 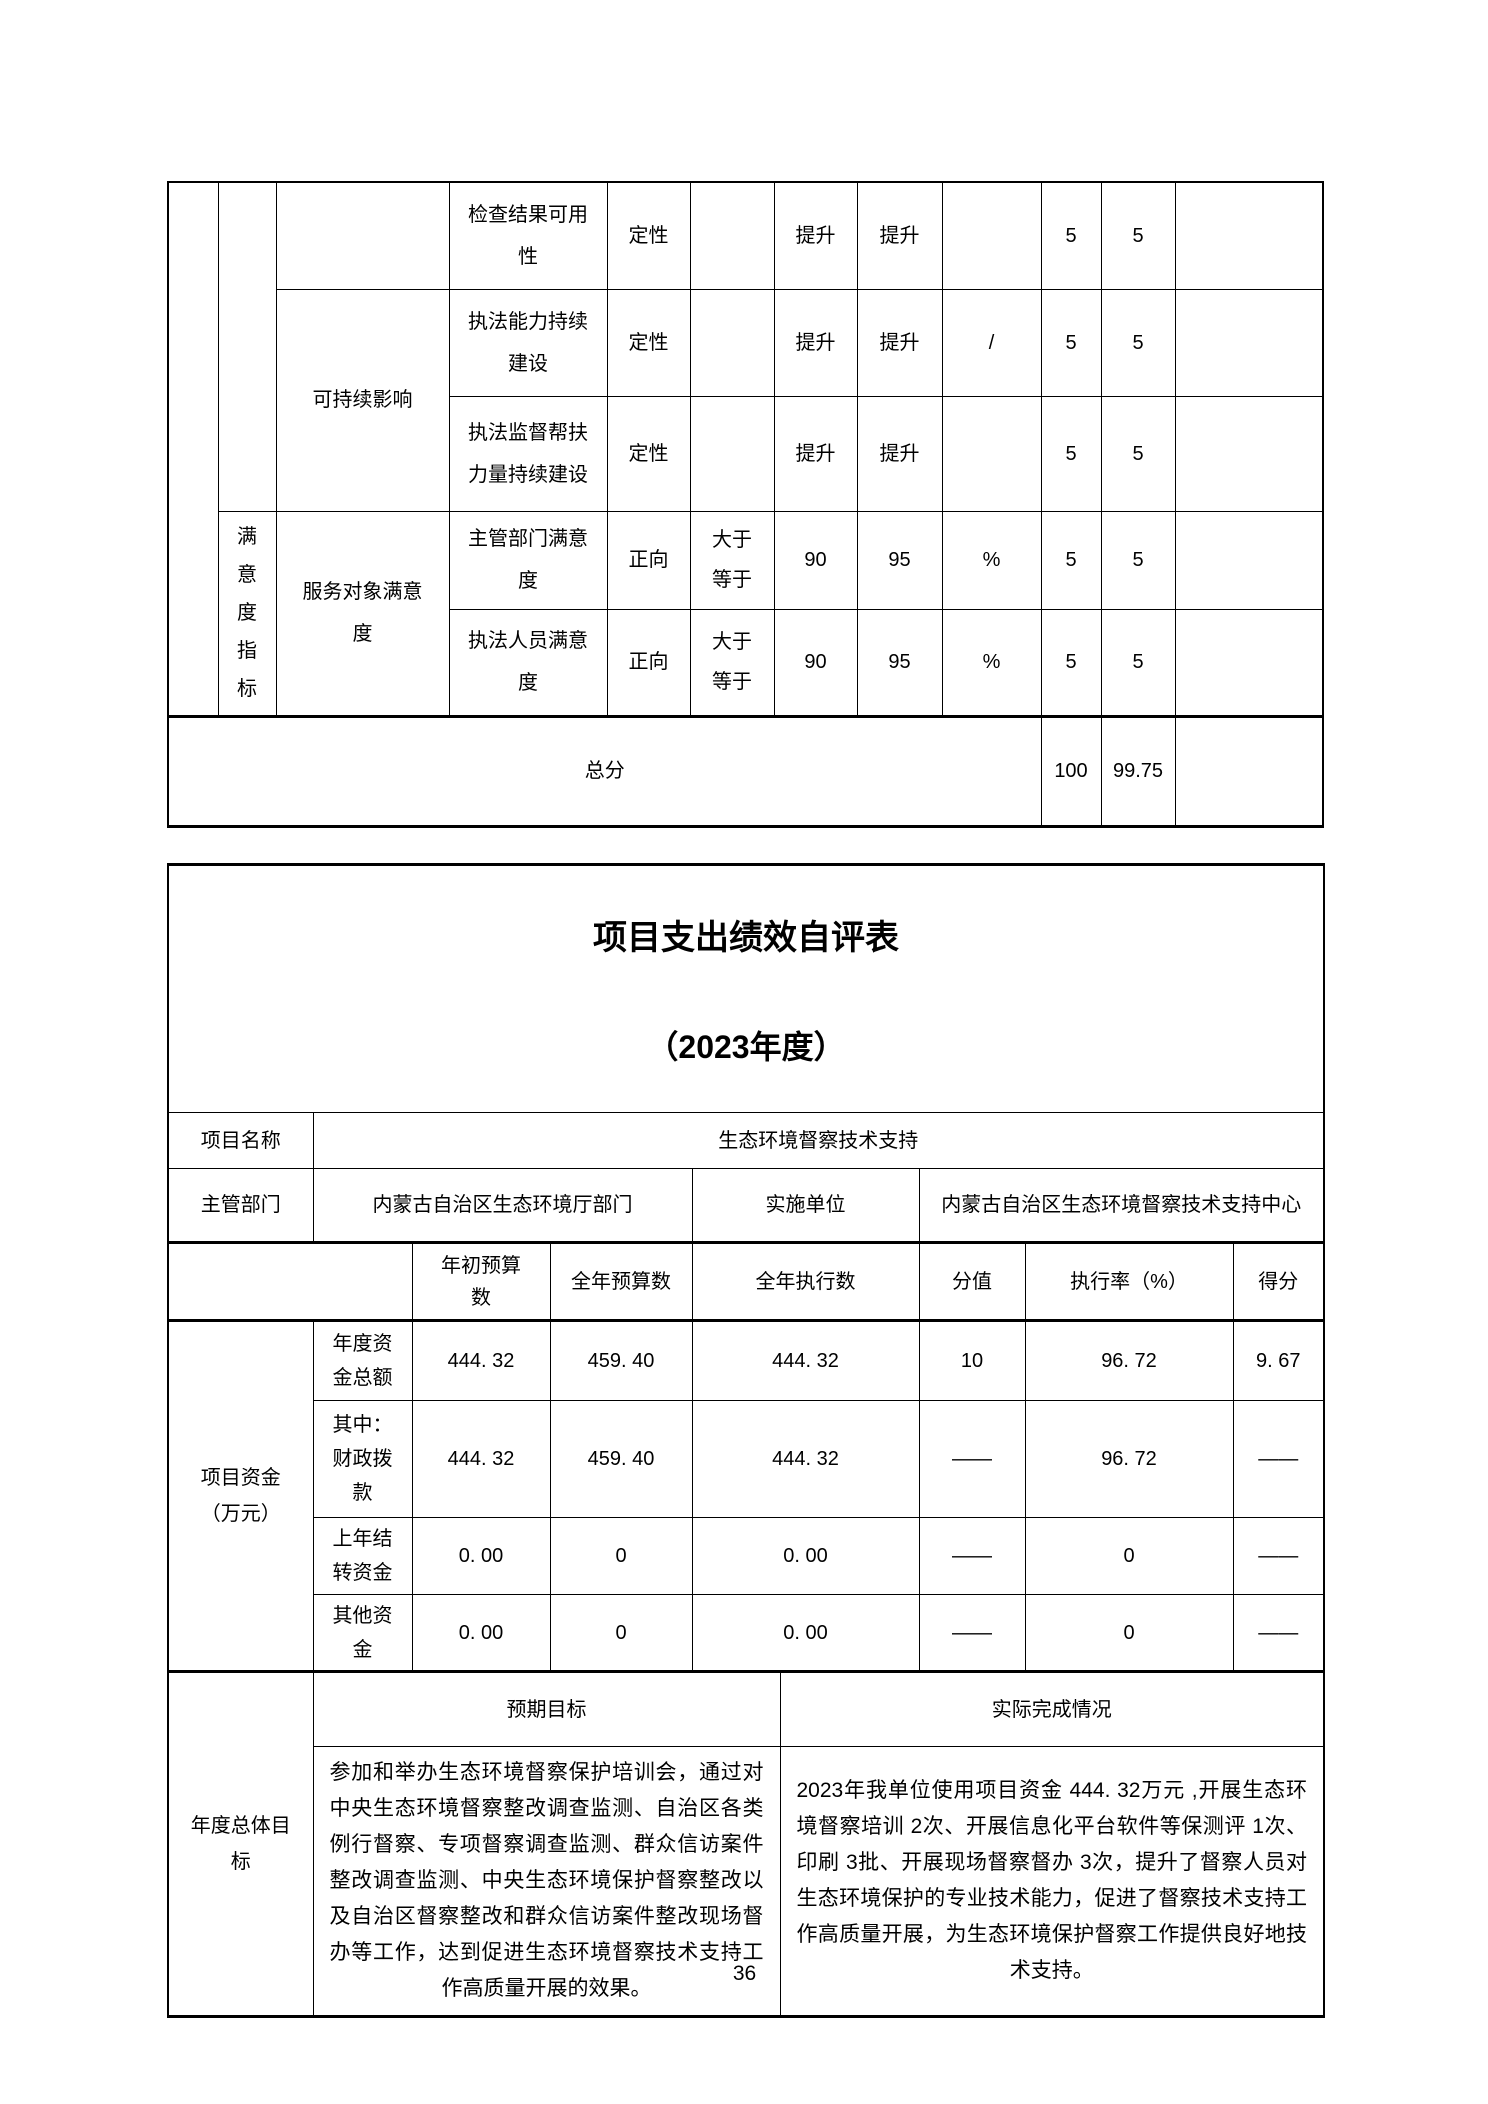 I want to click on project-name-value: 生态环境督察技术支持, so click(x=818, y=1140).